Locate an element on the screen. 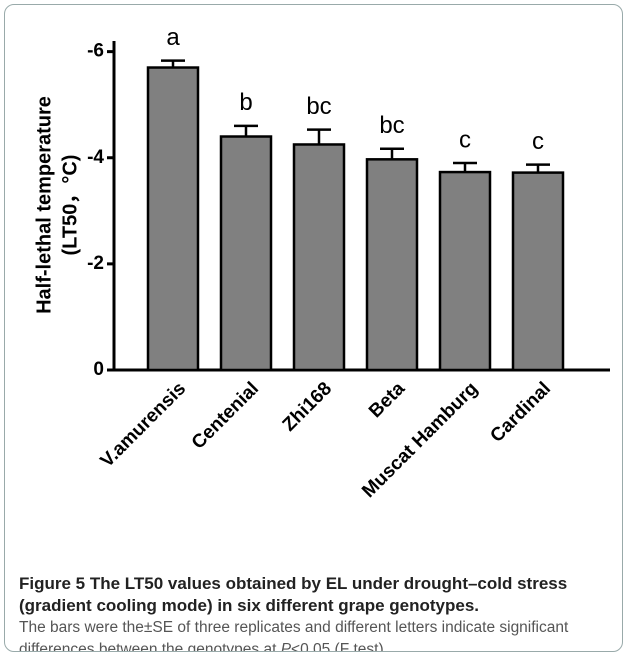 The width and height of the screenshot is (629, 658). note-italic: P is located at coordinates (286, 646).